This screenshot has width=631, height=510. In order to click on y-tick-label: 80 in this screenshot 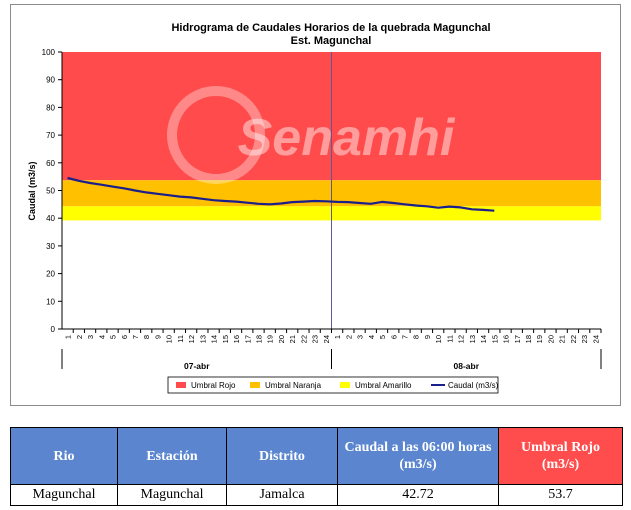, I will do `click(50, 107)`.